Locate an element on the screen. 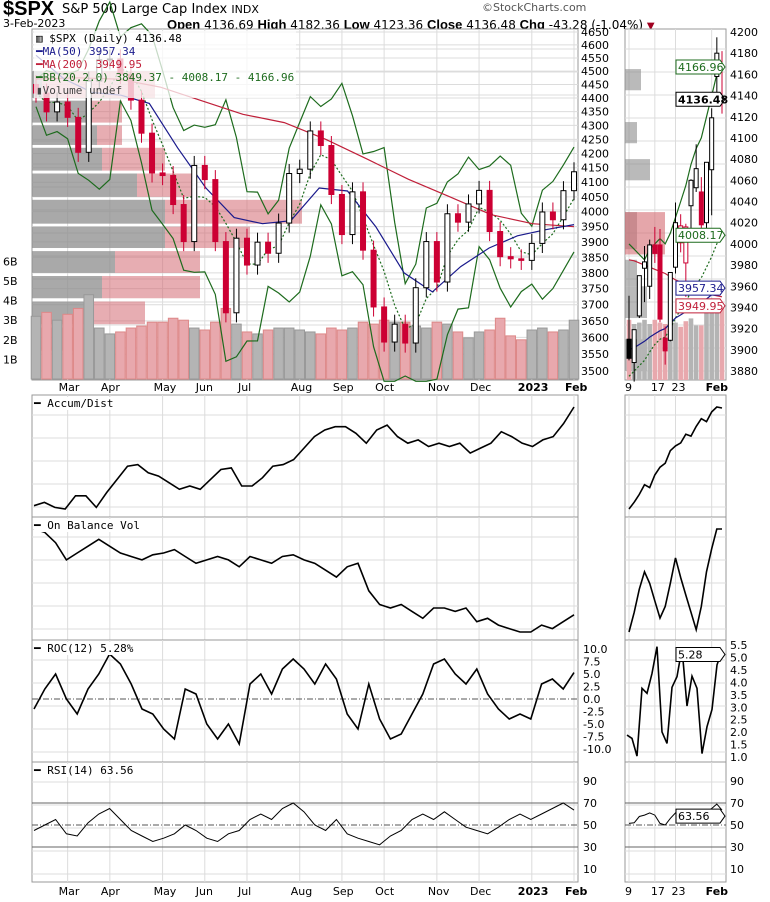 This screenshot has width=770, height=902. price-tick-label: 3950 is located at coordinates (595, 227).